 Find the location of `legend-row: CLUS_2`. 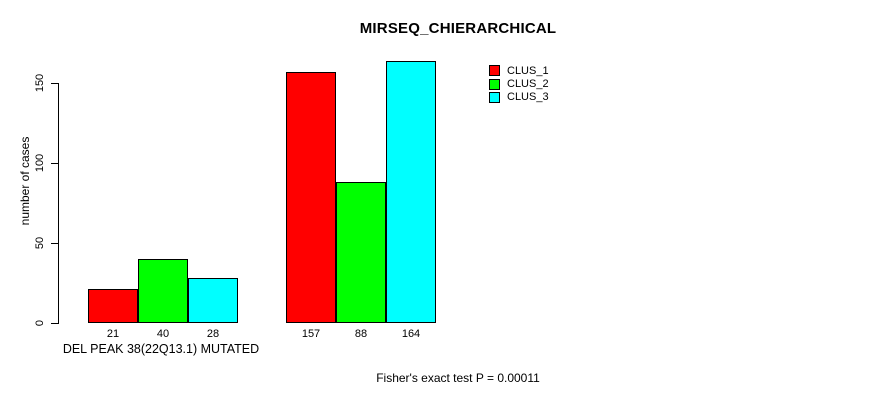

legend-row: CLUS_2 is located at coordinates (519, 83).